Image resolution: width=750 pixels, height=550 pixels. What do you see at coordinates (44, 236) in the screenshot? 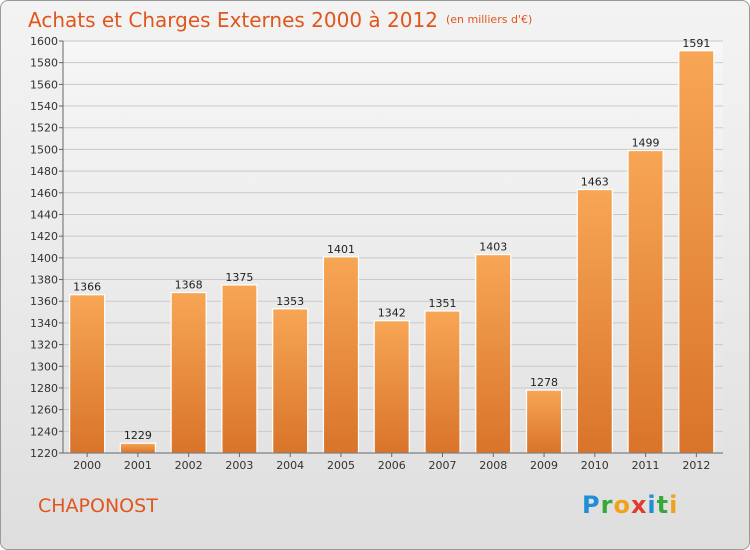
I see `y-tick-label: 1420` at bounding box center [44, 236].